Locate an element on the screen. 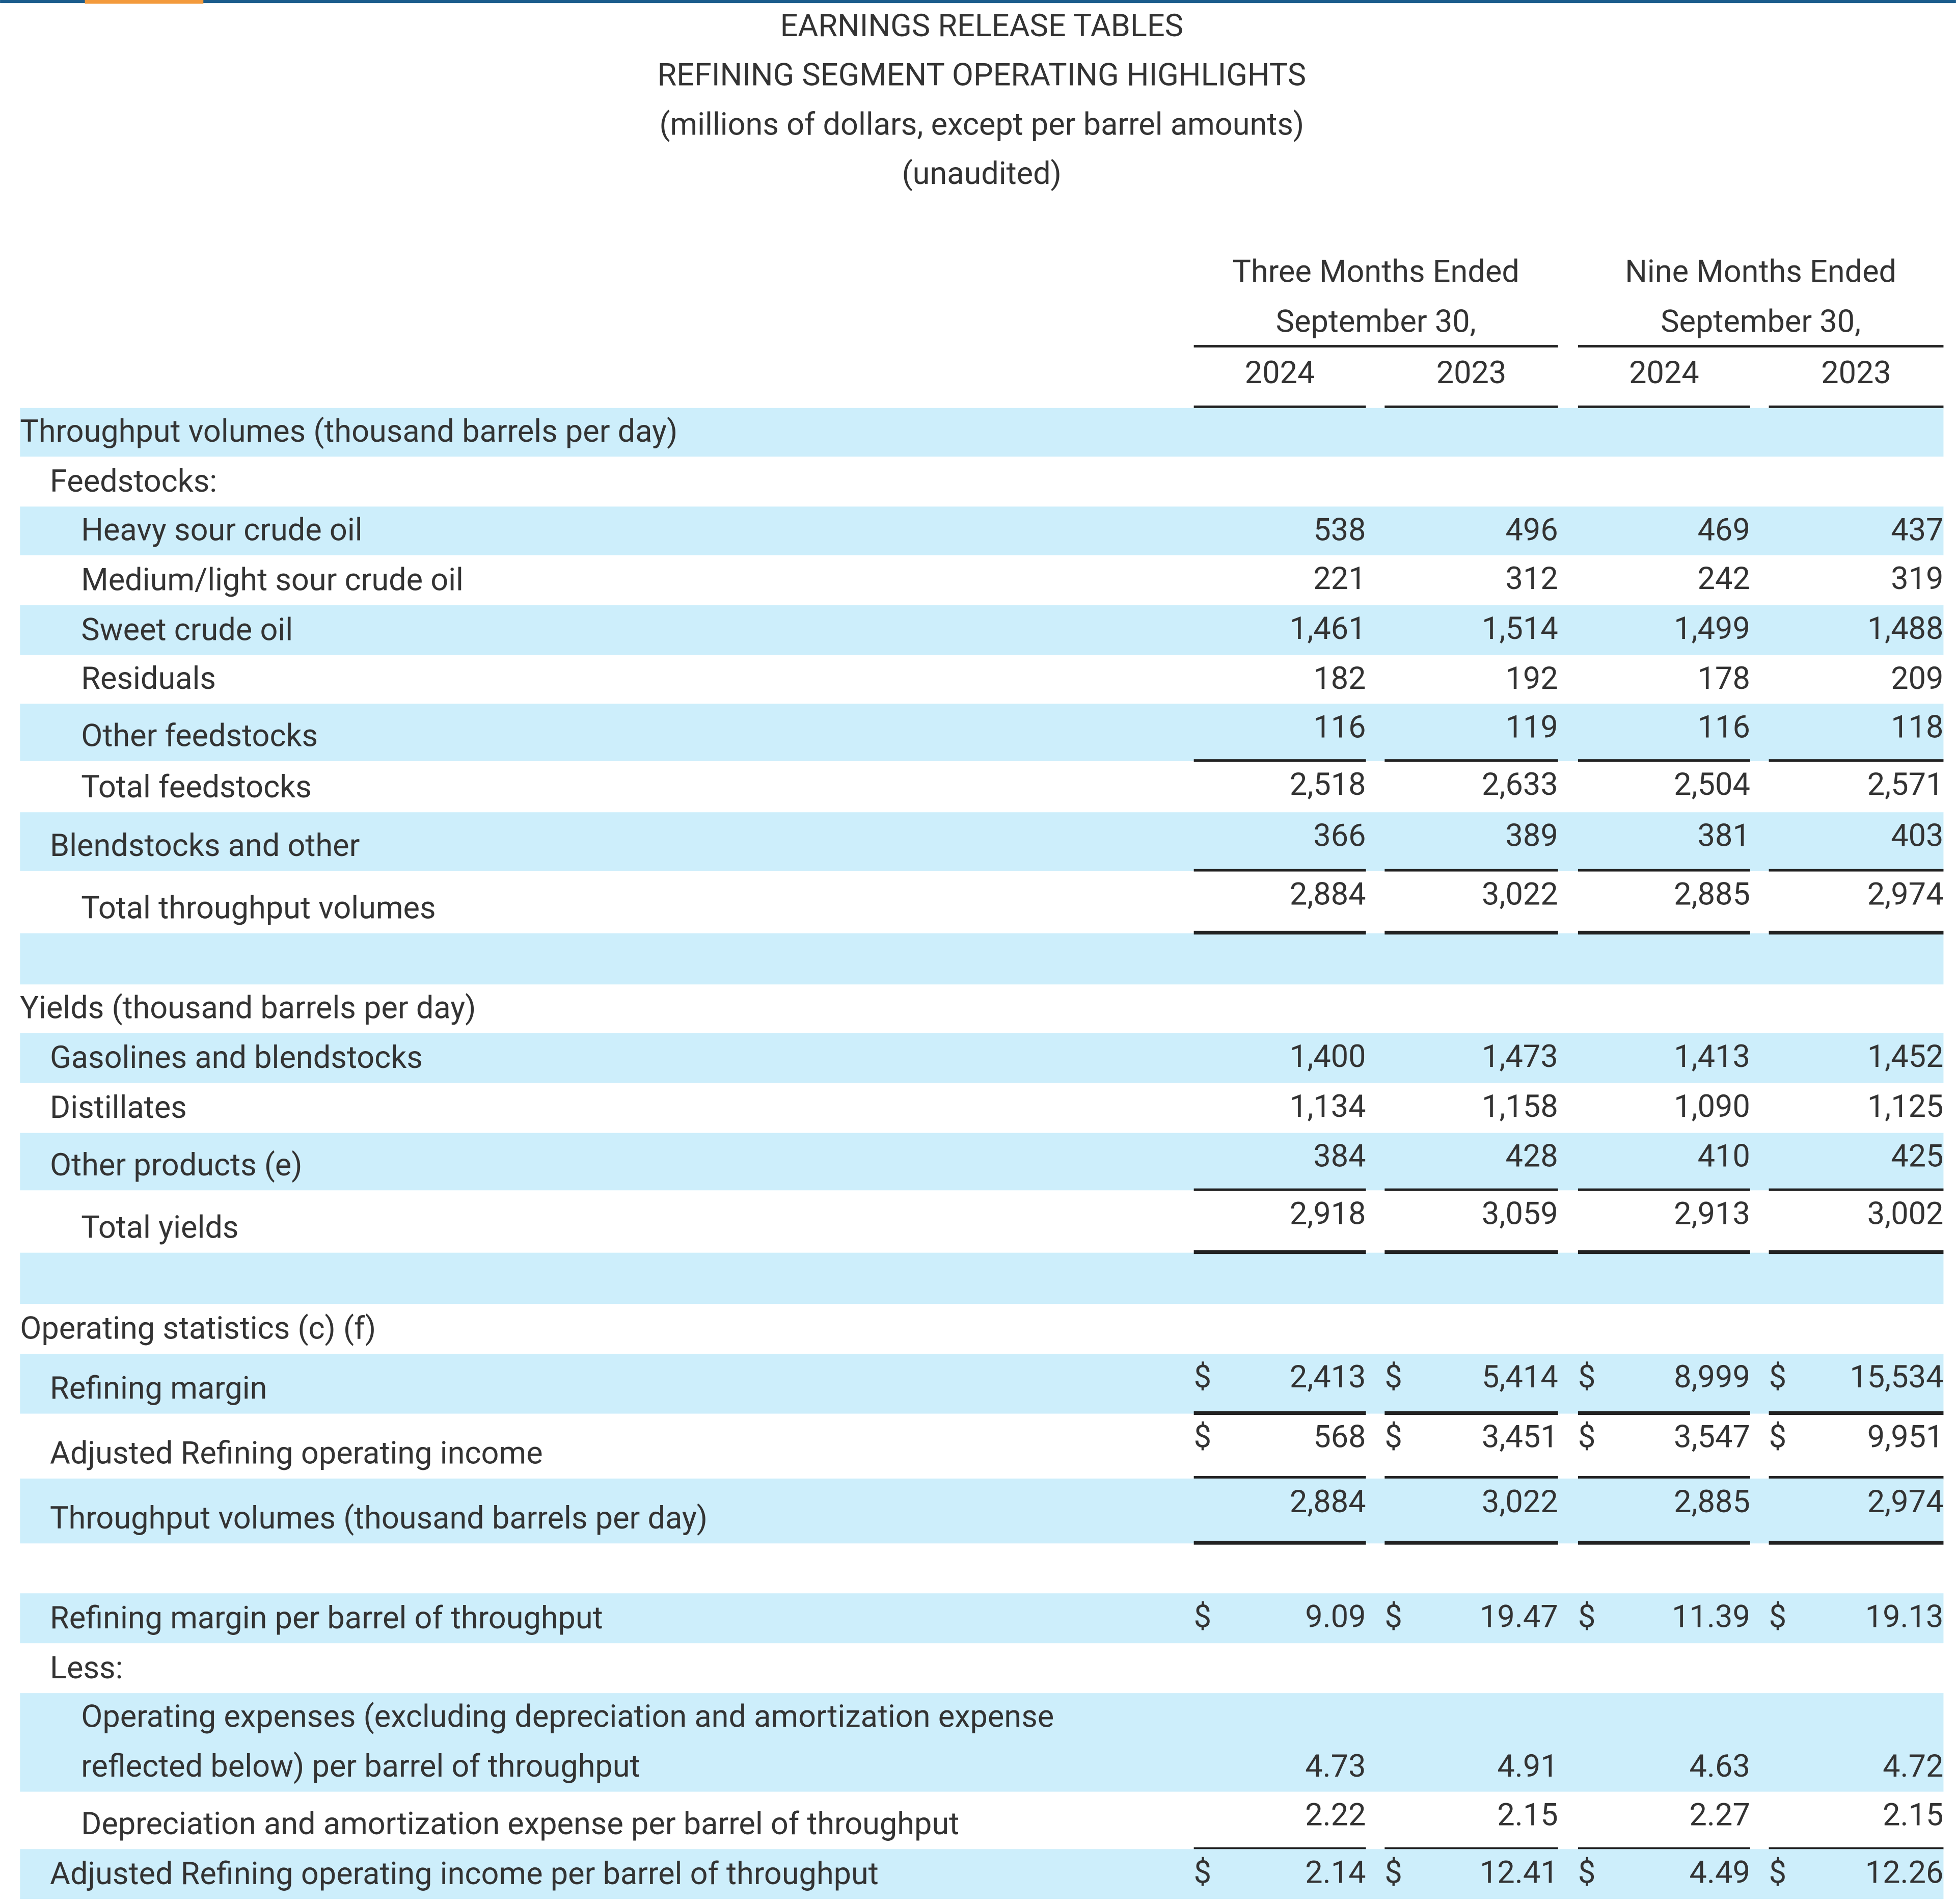  top-border is located at coordinates (978, 2).